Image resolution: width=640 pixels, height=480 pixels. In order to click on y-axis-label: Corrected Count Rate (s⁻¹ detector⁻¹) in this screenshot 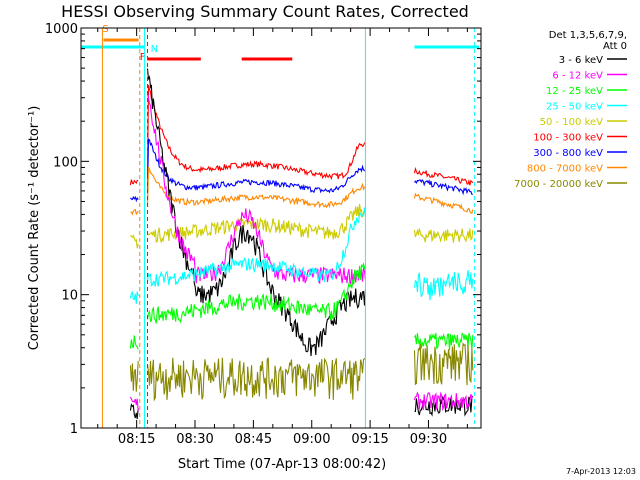, I will do `click(34, 228)`.